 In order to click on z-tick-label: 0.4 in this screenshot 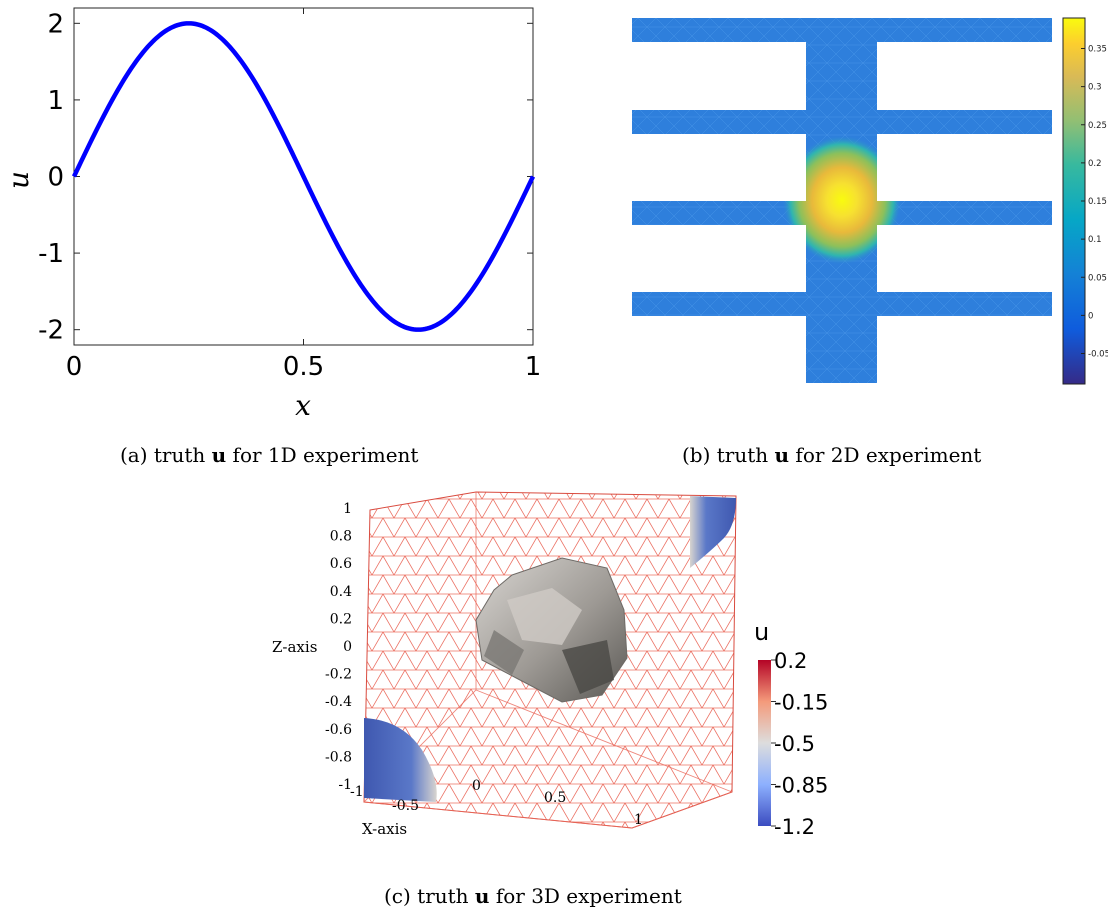, I will do `click(341, 592)`.